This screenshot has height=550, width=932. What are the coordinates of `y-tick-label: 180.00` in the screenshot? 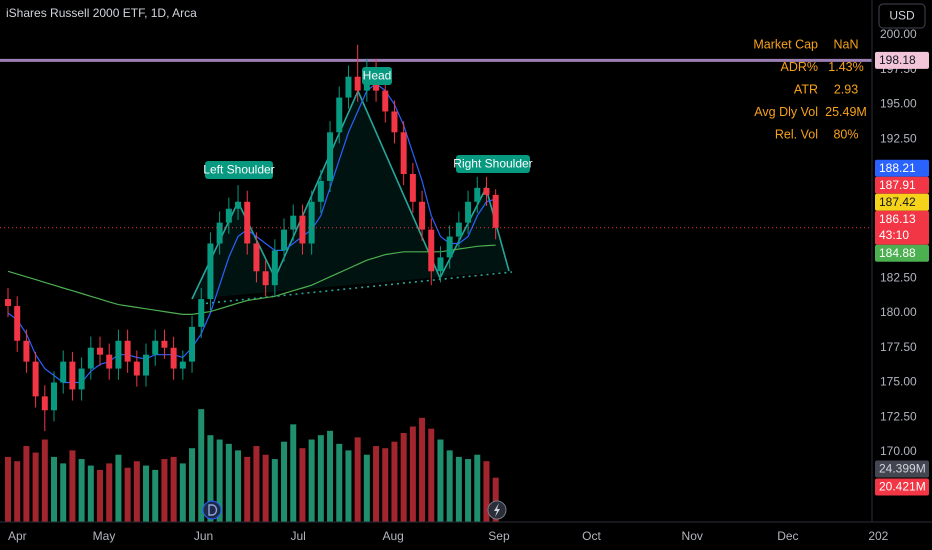 It's located at (898, 312).